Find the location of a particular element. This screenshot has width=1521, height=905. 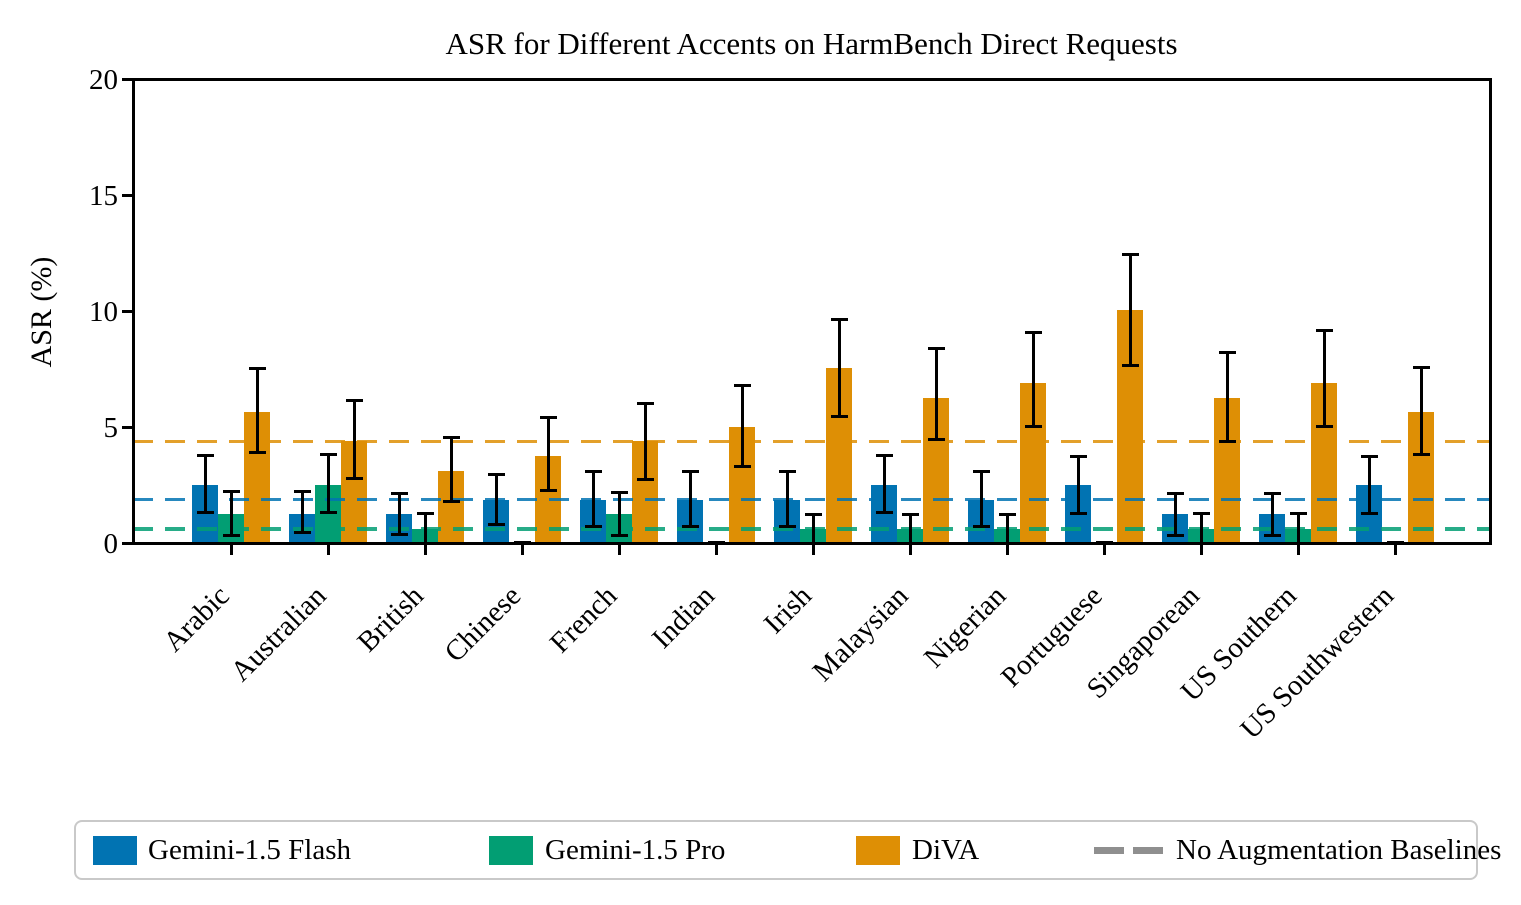

error-whisker-gemini-1-5-pro-us-southern is located at coordinates (1298, 528).